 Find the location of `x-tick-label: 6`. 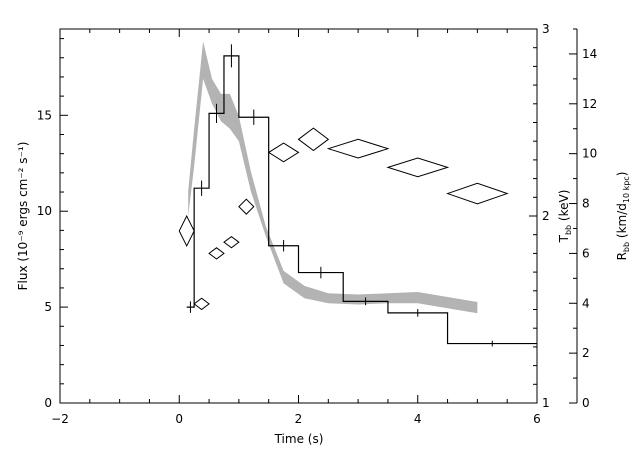

x-tick-label: 6 is located at coordinates (537, 419).